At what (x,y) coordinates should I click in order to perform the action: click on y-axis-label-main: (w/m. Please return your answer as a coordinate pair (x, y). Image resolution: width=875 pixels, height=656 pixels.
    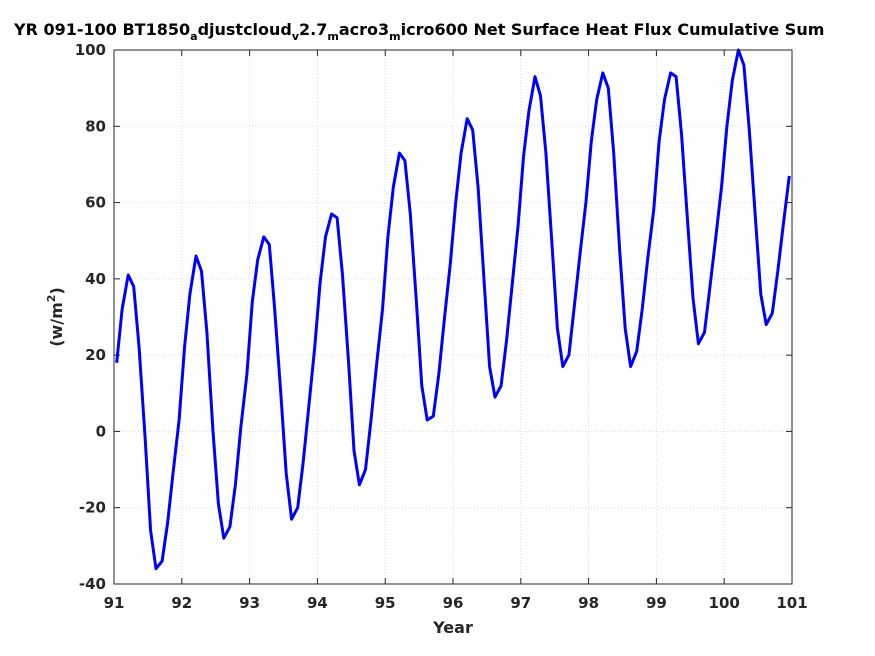
    Looking at the image, I should click on (56, 324).